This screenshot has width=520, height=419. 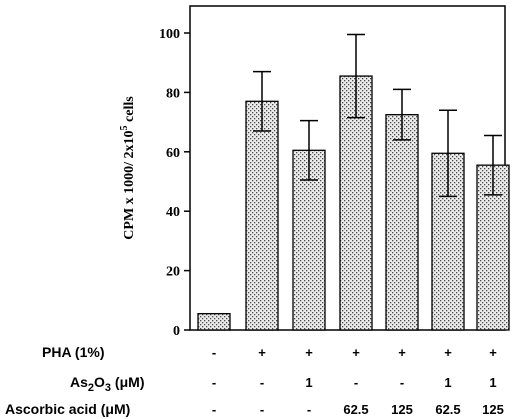 What do you see at coordinates (173, 93) in the screenshot?
I see `y-tick-label: 80` at bounding box center [173, 93].